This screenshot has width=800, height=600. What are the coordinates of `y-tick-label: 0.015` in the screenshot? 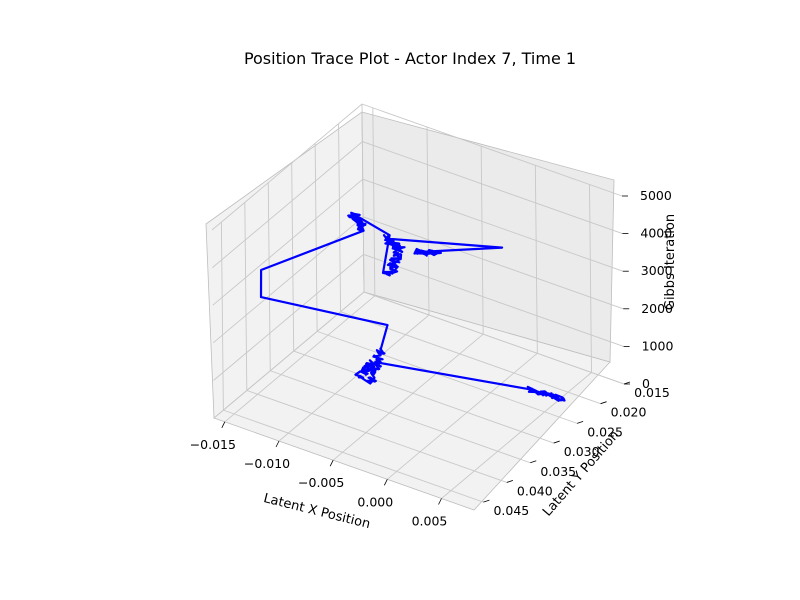 It's located at (652, 392).